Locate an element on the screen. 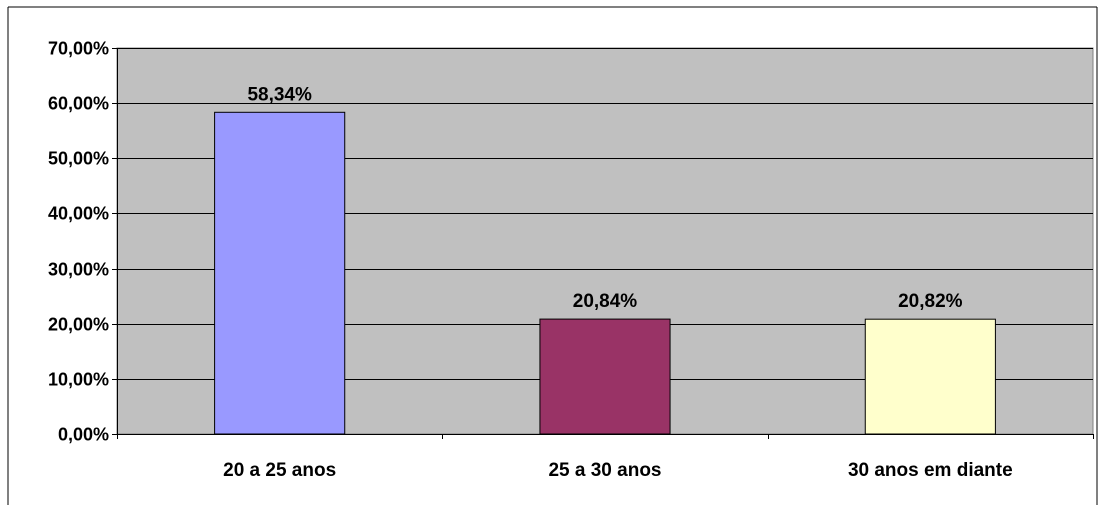  y-tick-label: 70,00% is located at coordinates (78, 49).